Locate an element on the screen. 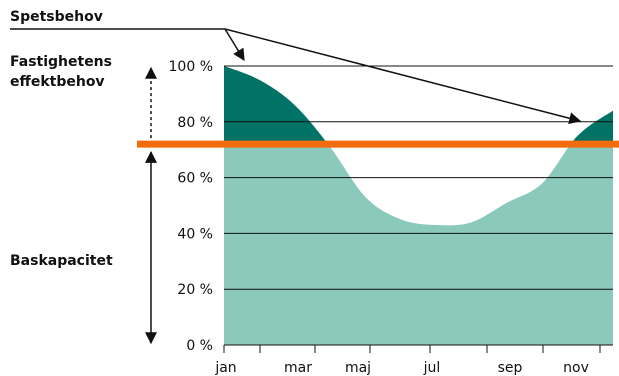 The image size is (619, 376). fastighetens-label: Fastighetens is located at coordinates (61, 62).